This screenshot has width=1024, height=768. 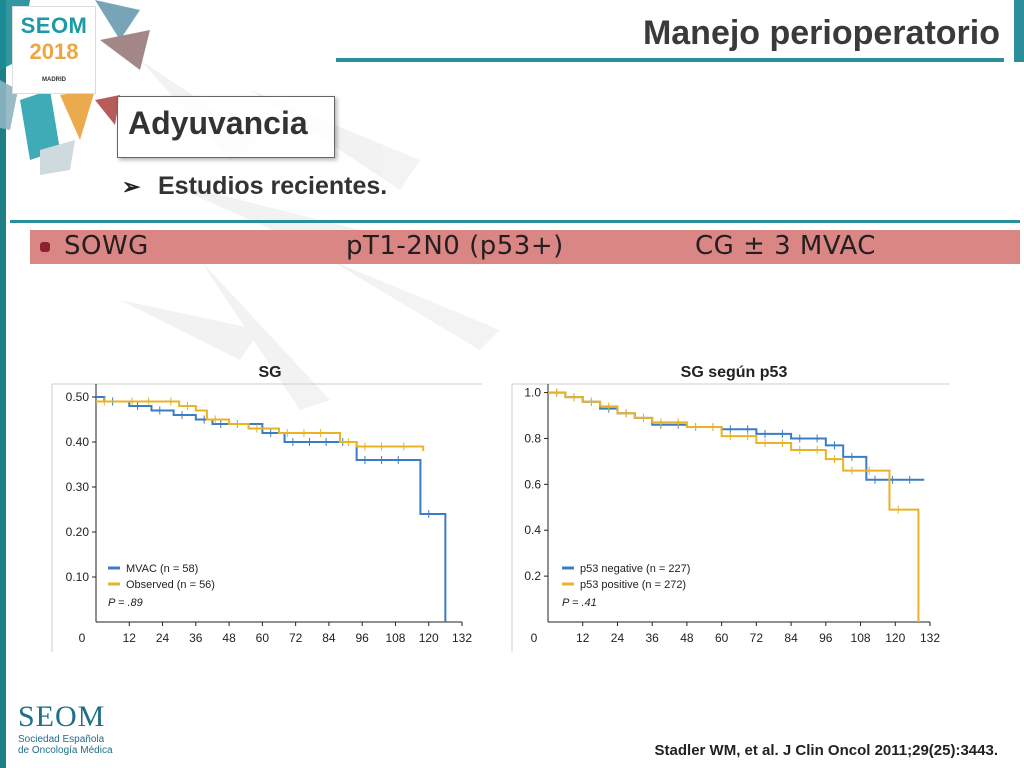 I want to click on banner-treatment: CG ± 3 MVAC, so click(x=785, y=246).